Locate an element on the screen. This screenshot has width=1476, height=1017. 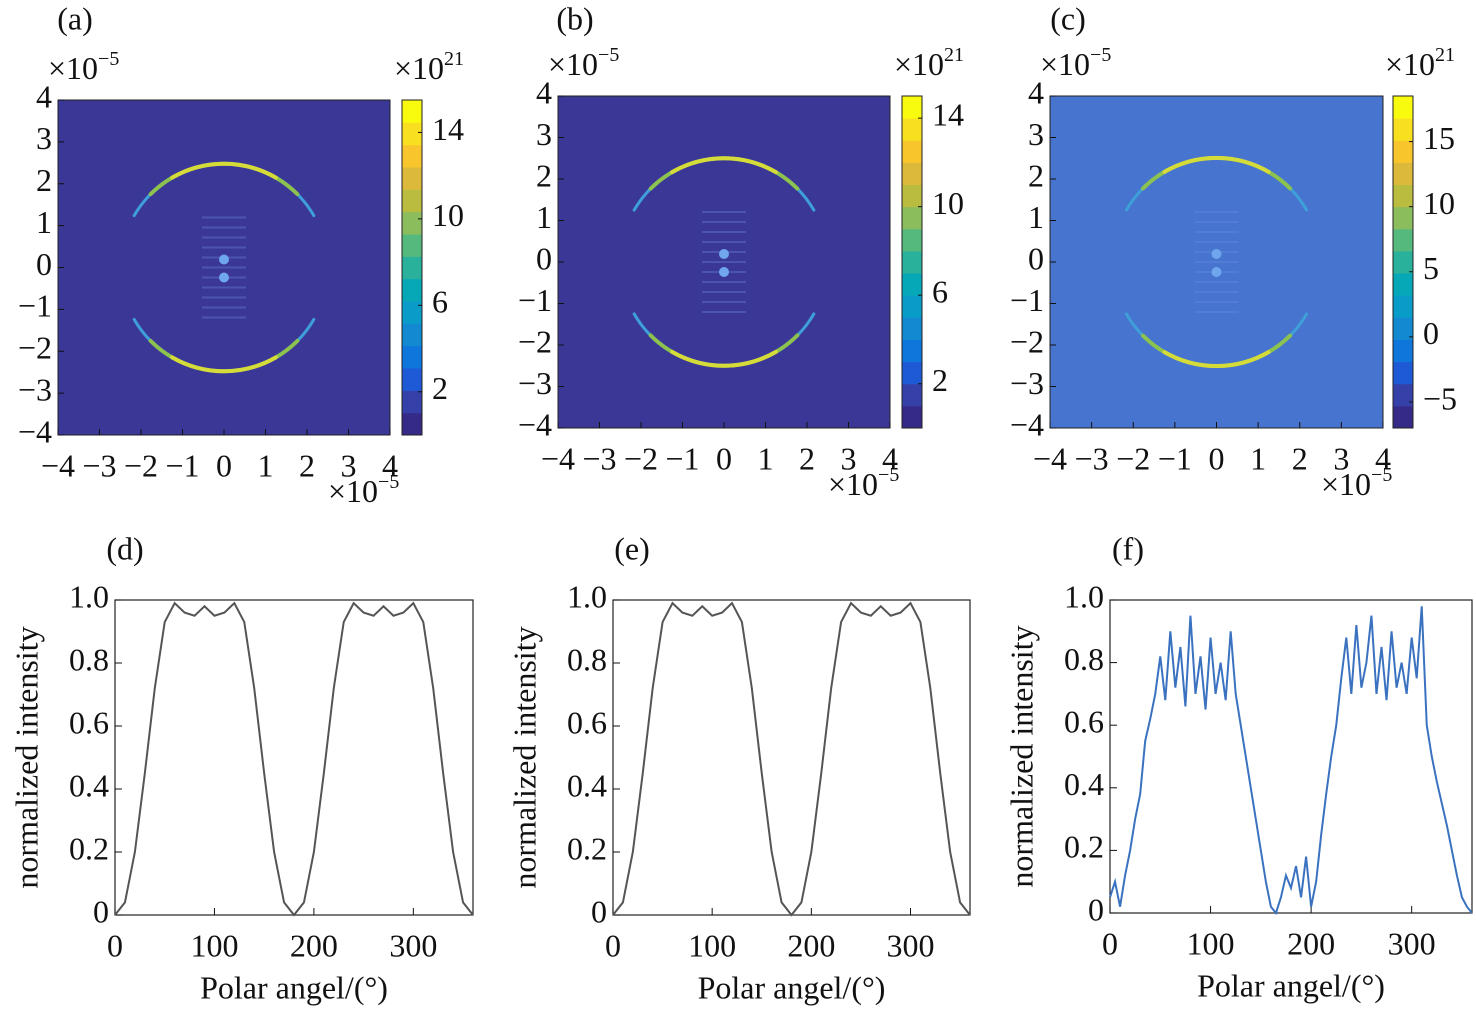
y-tick-label: 1 is located at coordinates (544, 217).